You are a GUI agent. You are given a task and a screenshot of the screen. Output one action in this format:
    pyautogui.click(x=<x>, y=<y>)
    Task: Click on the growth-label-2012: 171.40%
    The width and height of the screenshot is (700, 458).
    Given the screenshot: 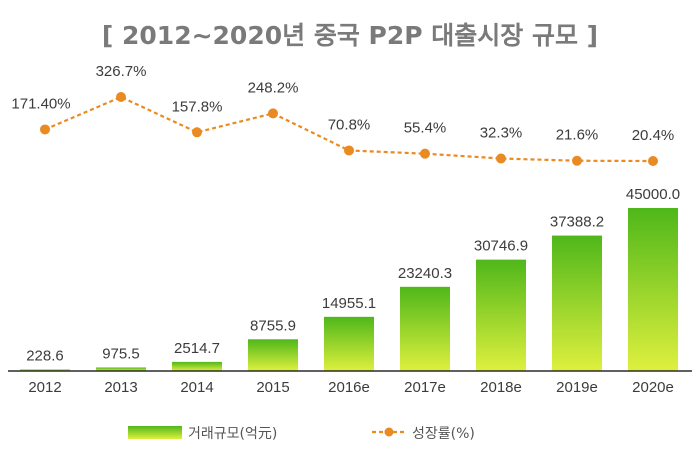 What is the action you would take?
    pyautogui.click(x=40, y=103)
    